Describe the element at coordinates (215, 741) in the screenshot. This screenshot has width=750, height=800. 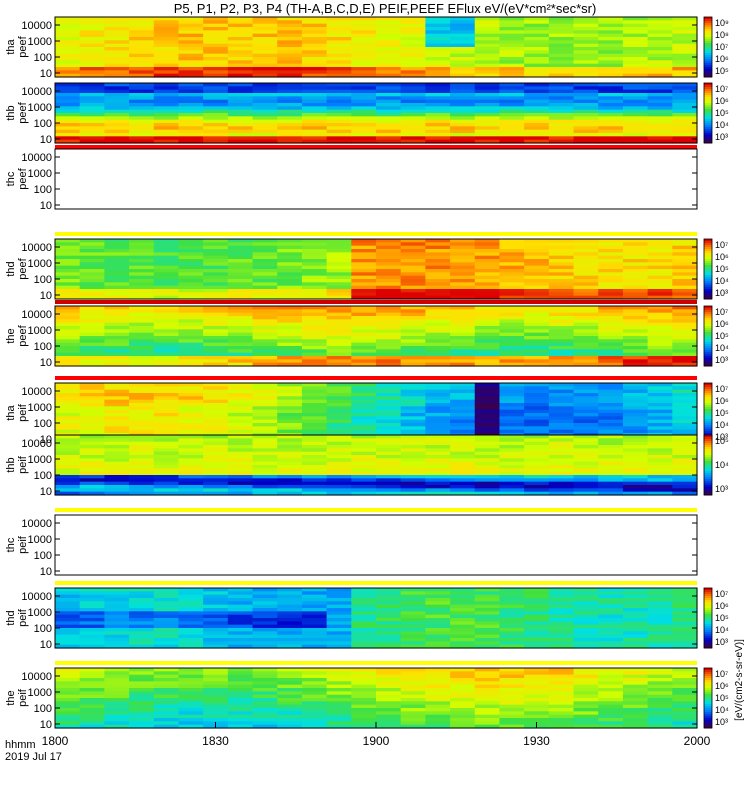
I see `x-tick-label: 1830` at that location.